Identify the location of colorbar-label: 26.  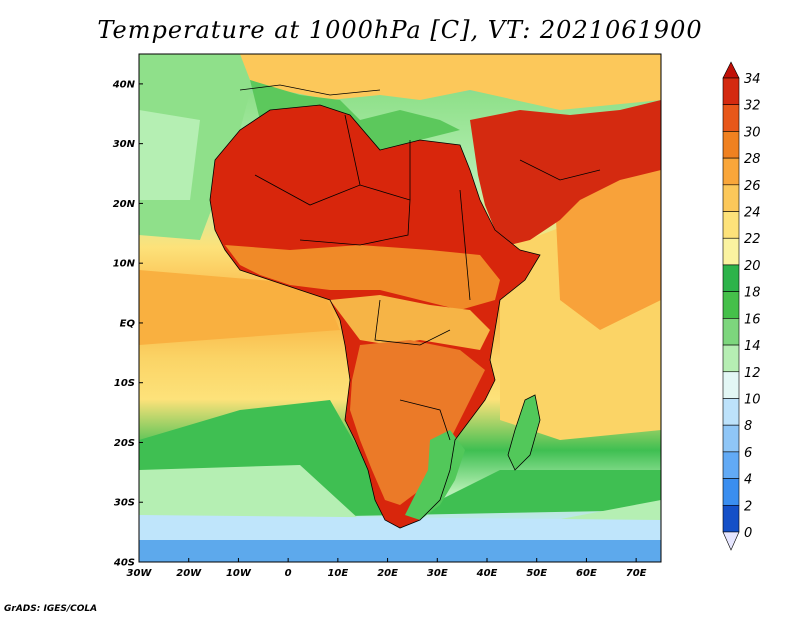
(752, 186).